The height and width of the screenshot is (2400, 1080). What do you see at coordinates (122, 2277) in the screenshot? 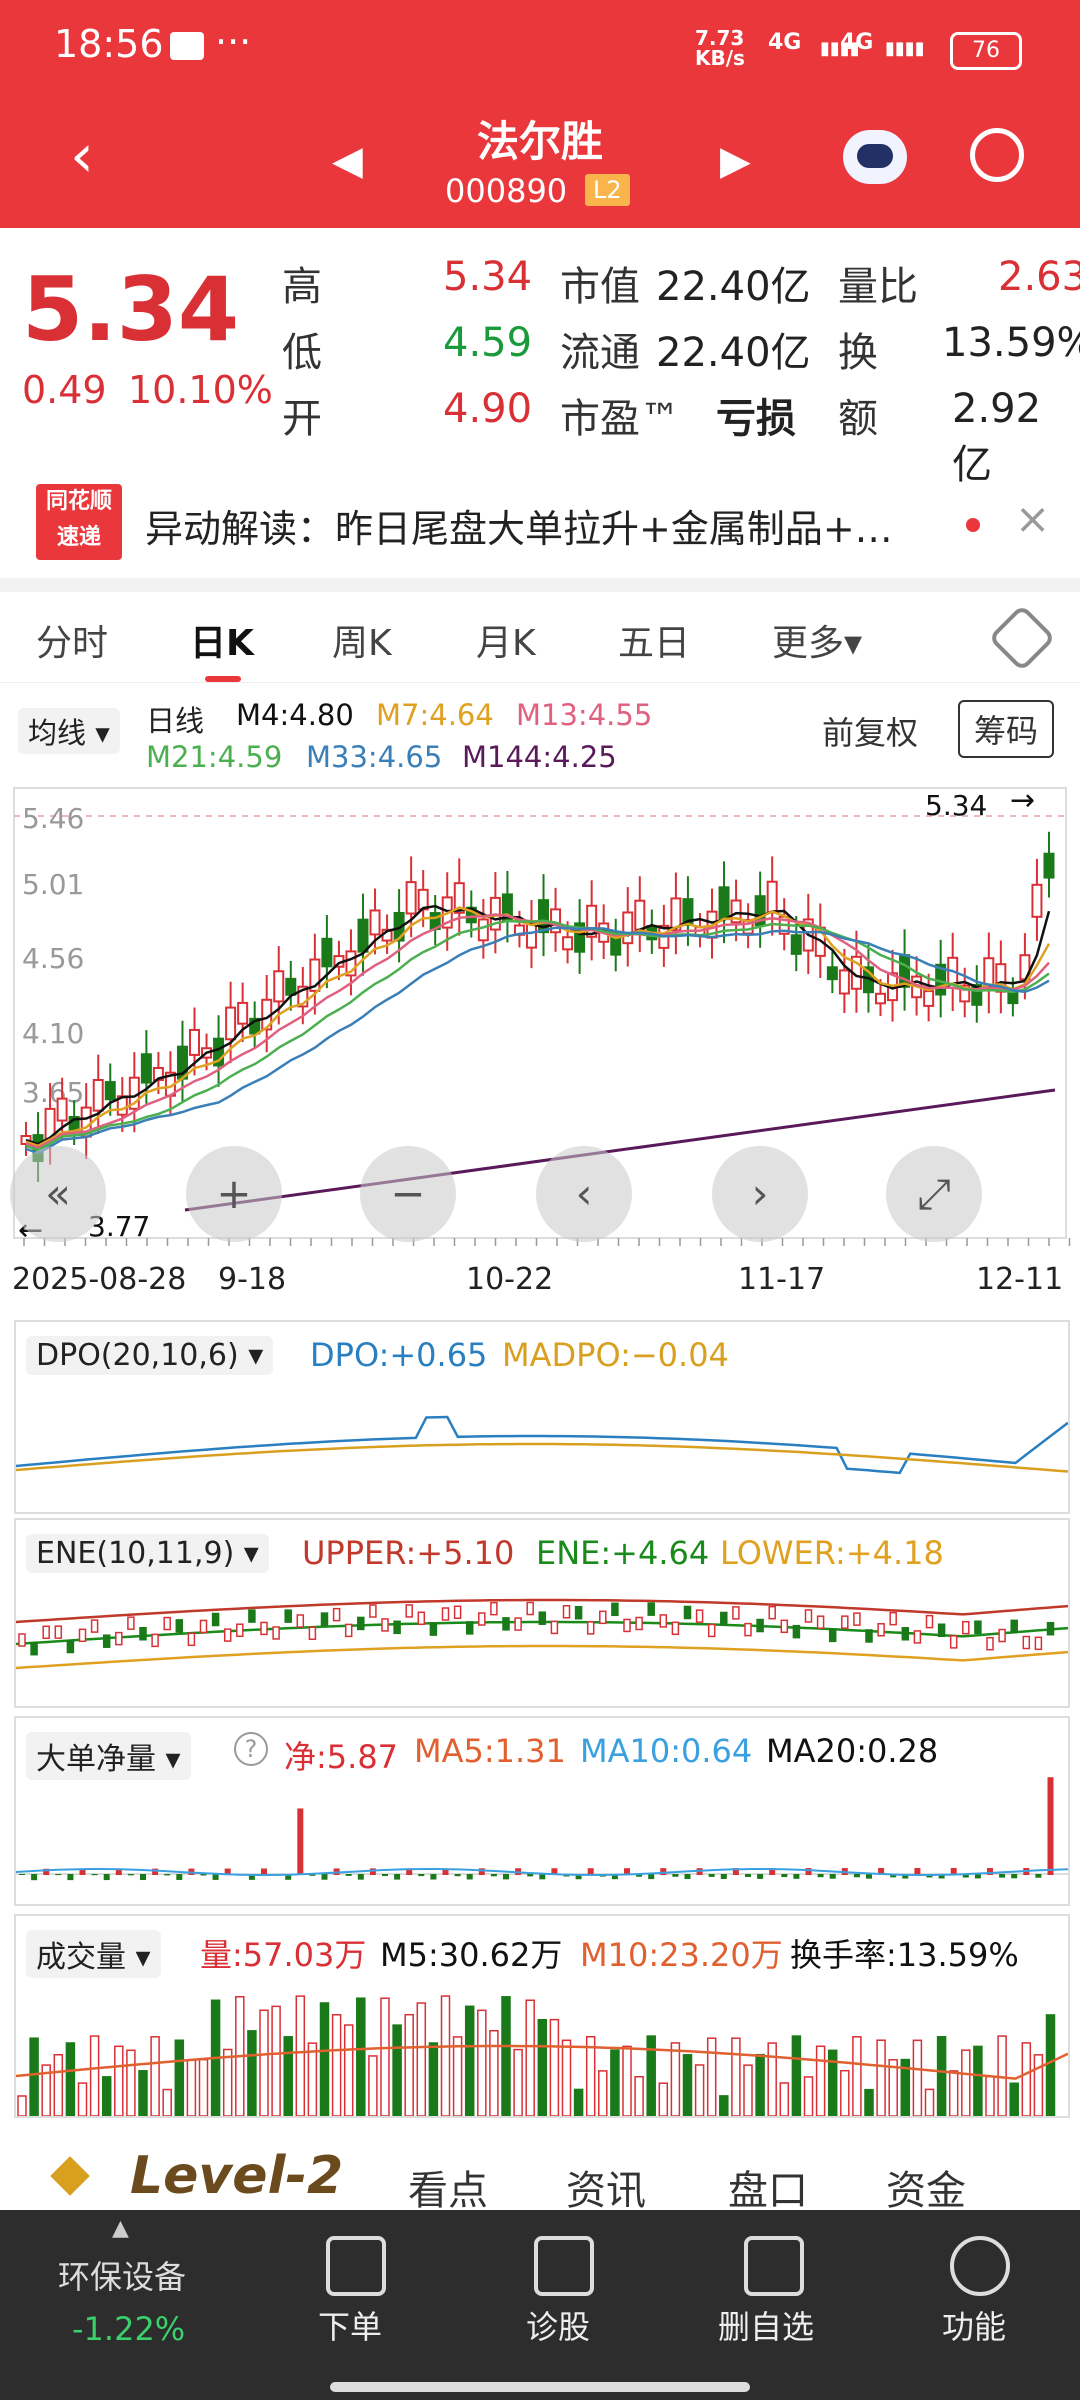
I see `sector-name: 环保设备` at bounding box center [122, 2277].